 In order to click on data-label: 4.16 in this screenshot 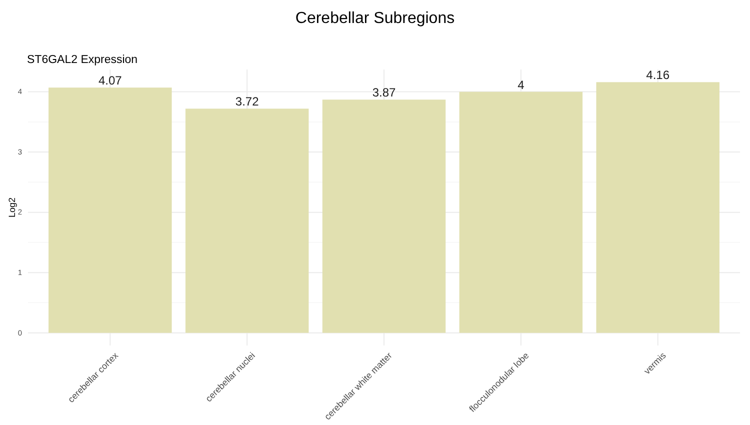, I will do `click(658, 75)`.